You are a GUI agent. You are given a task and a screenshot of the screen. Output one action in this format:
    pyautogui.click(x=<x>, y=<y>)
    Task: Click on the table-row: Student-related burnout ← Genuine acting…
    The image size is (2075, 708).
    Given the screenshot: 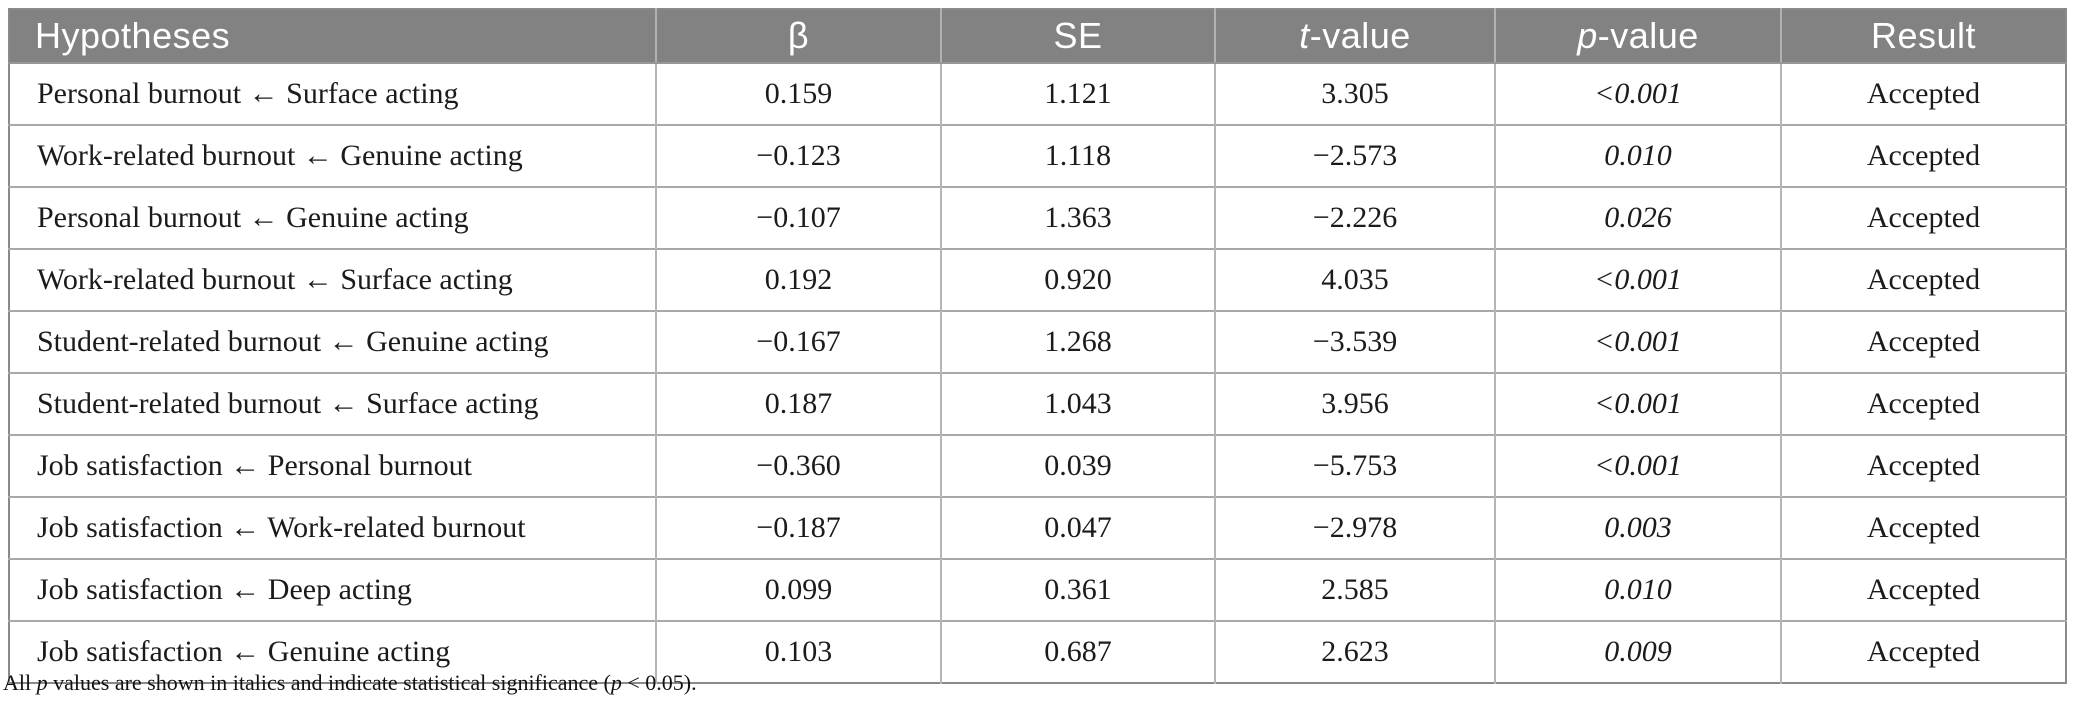 What is the action you would take?
    pyautogui.click(x=1037, y=341)
    